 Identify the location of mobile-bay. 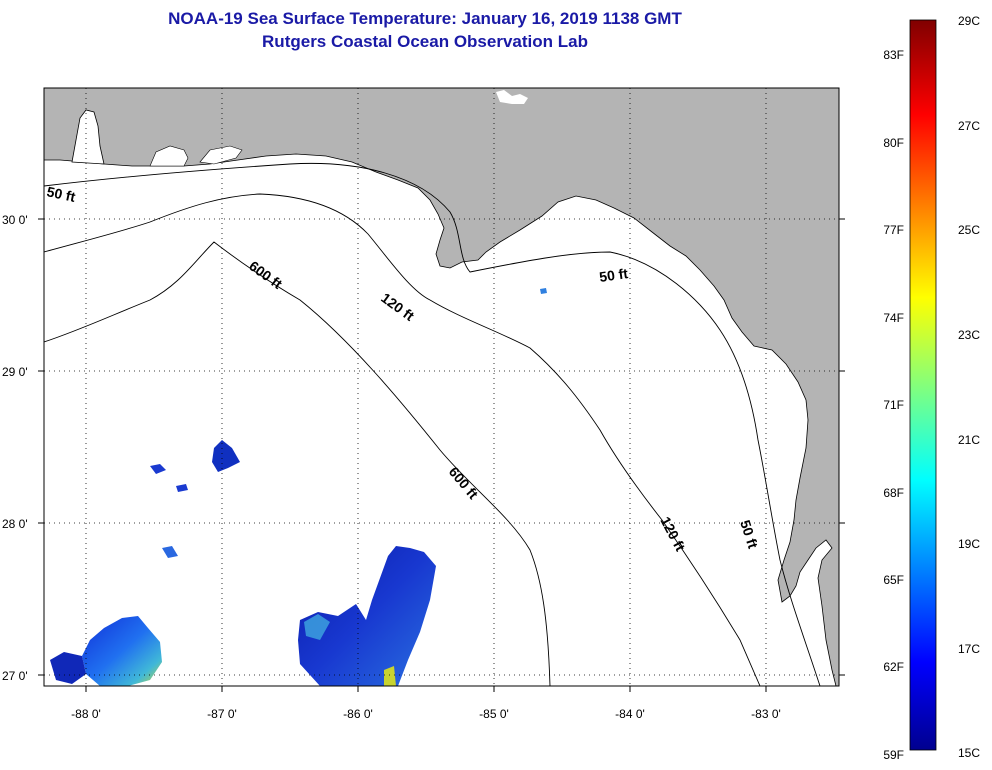
(88, 137).